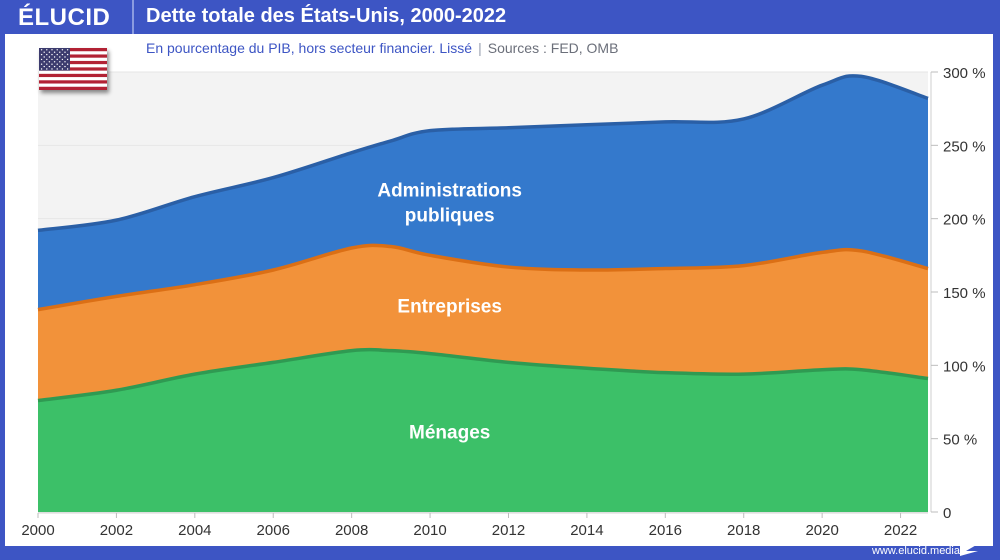  I want to click on y-tick-label: 200 %, so click(964, 220).